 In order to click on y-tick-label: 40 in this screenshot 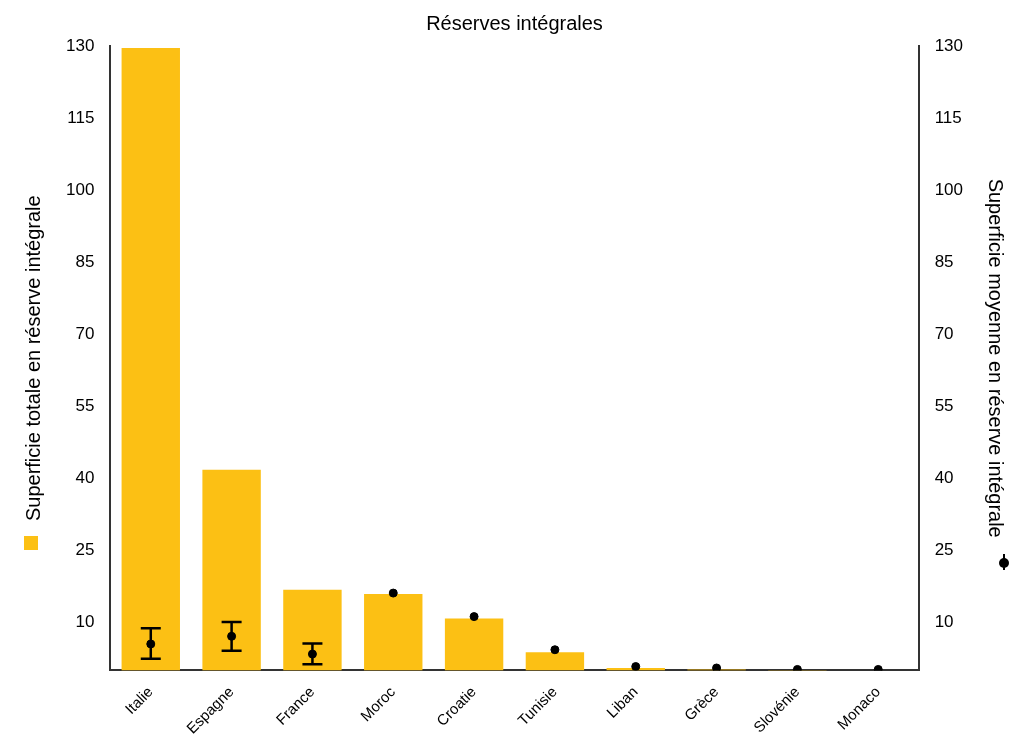, I will do `click(85, 477)`.